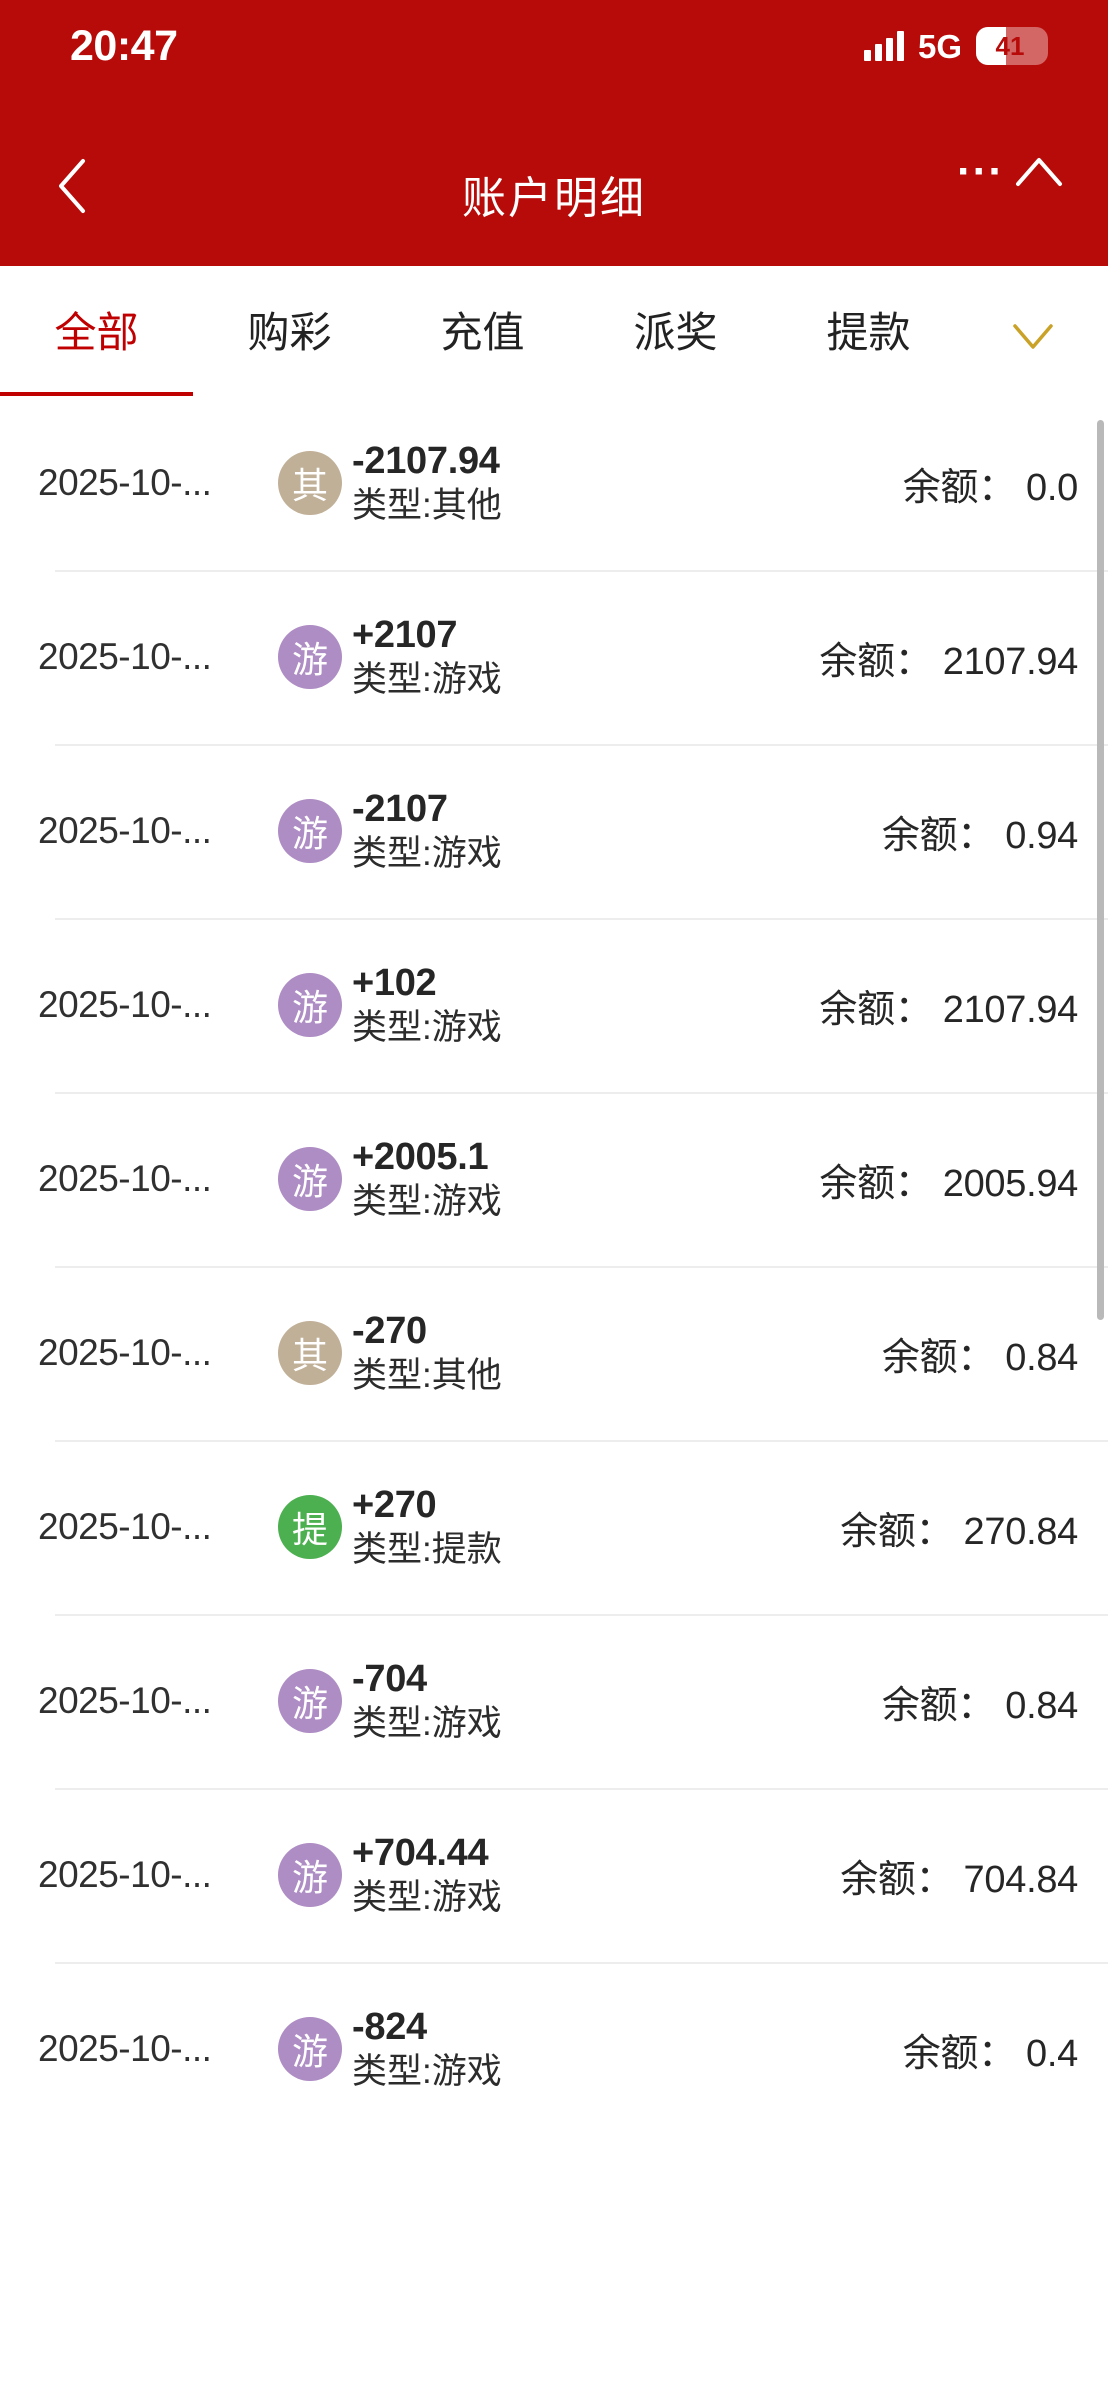  What do you see at coordinates (310, 1527) in the screenshot?
I see `transaction-type-badge: 提` at bounding box center [310, 1527].